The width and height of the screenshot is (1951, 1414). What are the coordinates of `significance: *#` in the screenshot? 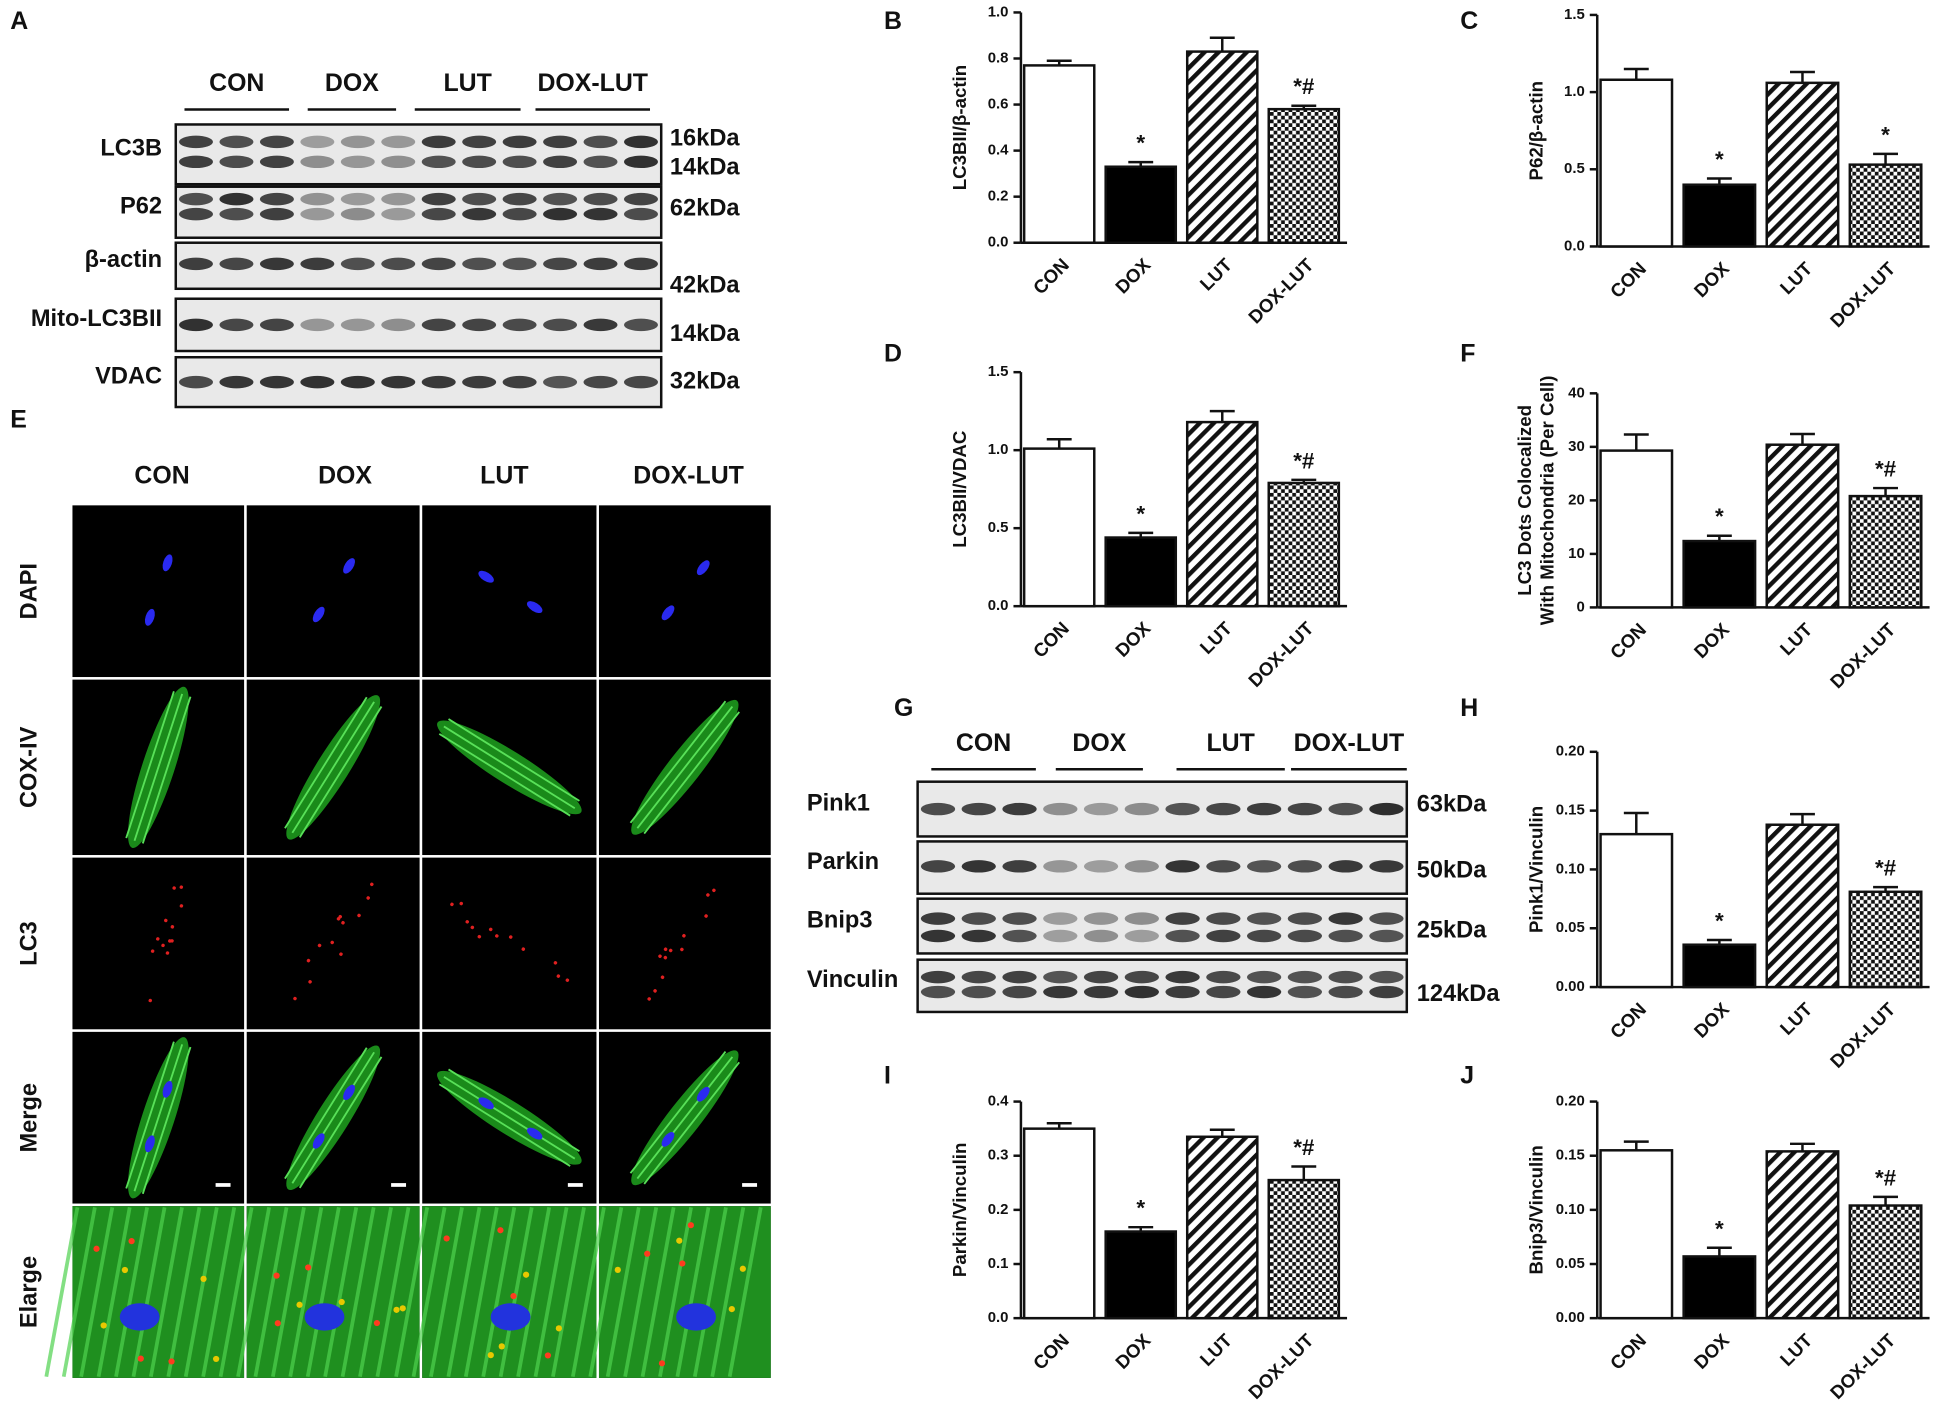 It's located at (1886, 868).